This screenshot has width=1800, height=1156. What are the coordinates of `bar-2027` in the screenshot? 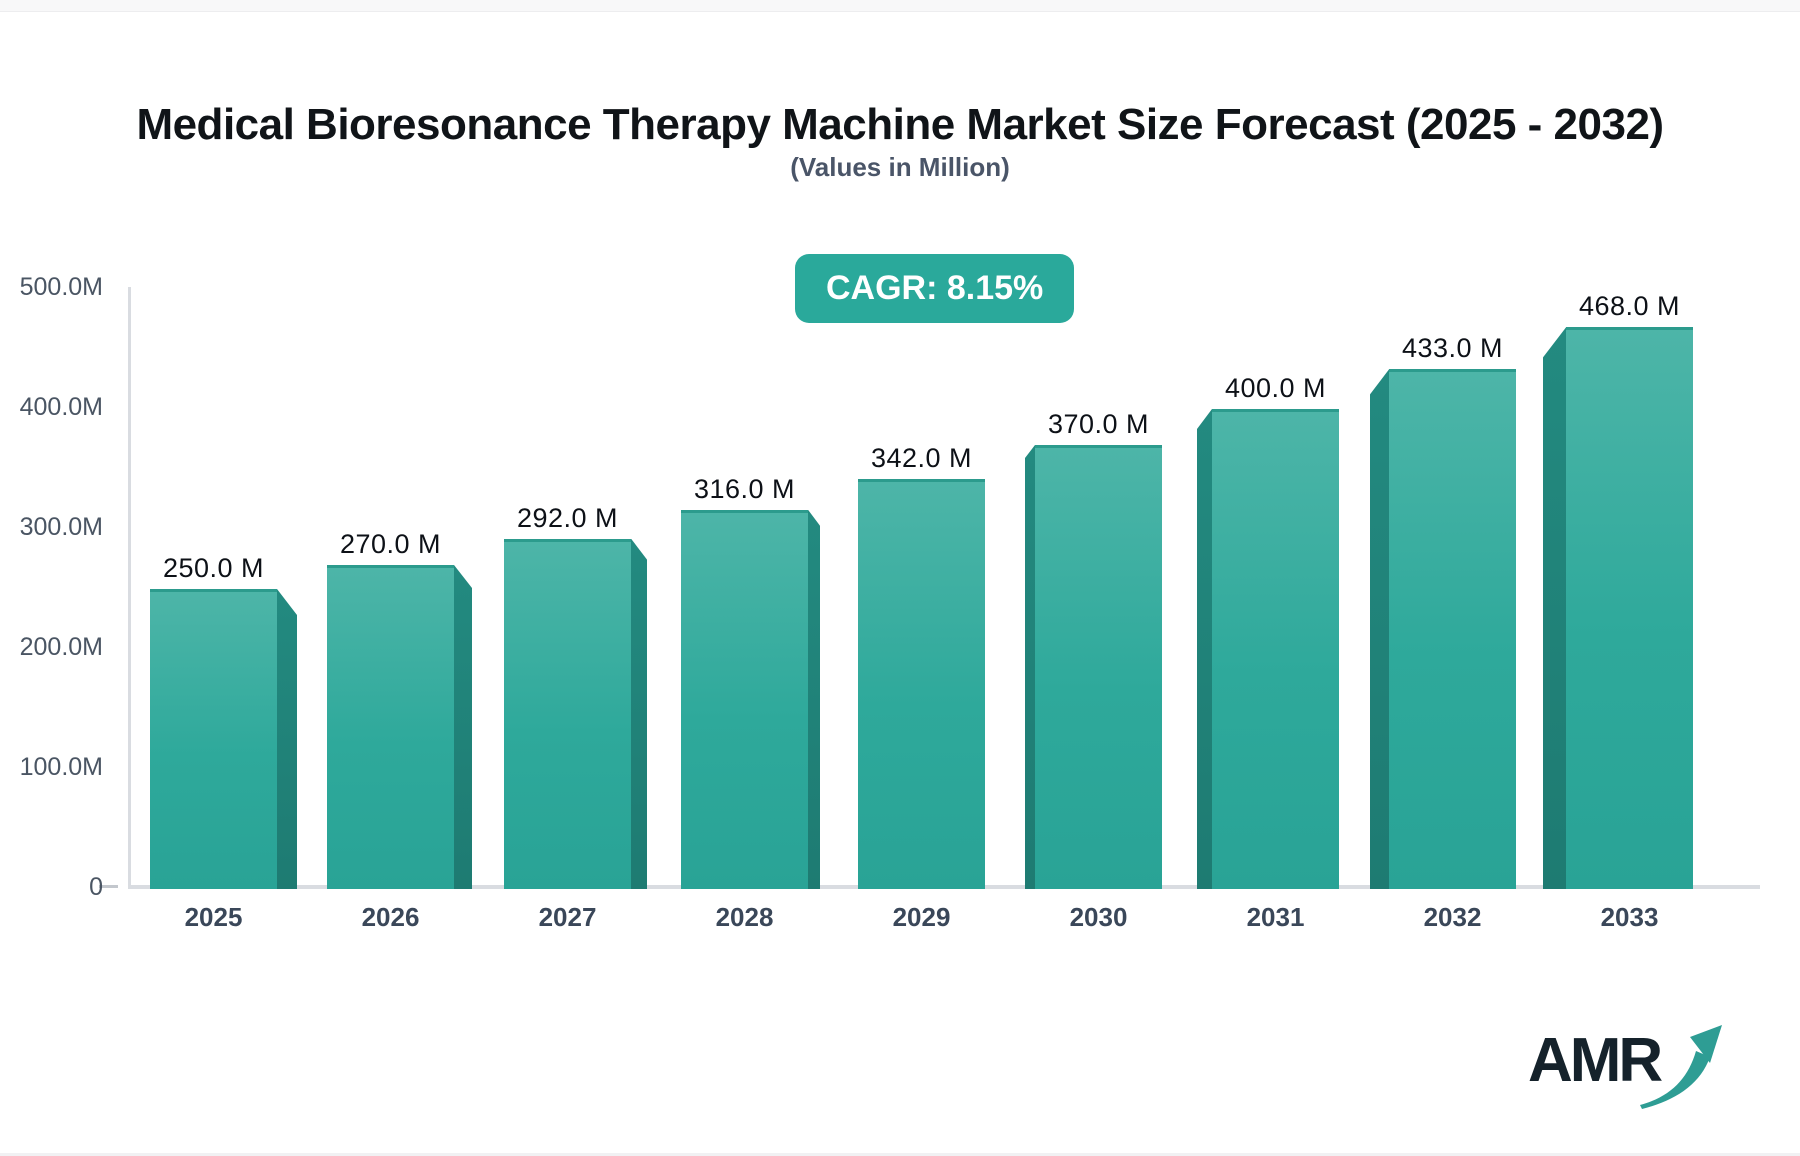 It's located at (567, 713).